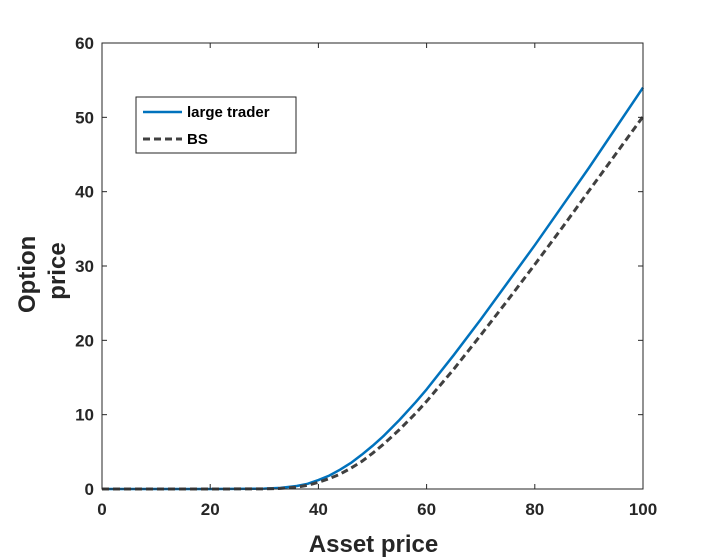  I want to click on y-axis-label: Option price, so click(42, 271).